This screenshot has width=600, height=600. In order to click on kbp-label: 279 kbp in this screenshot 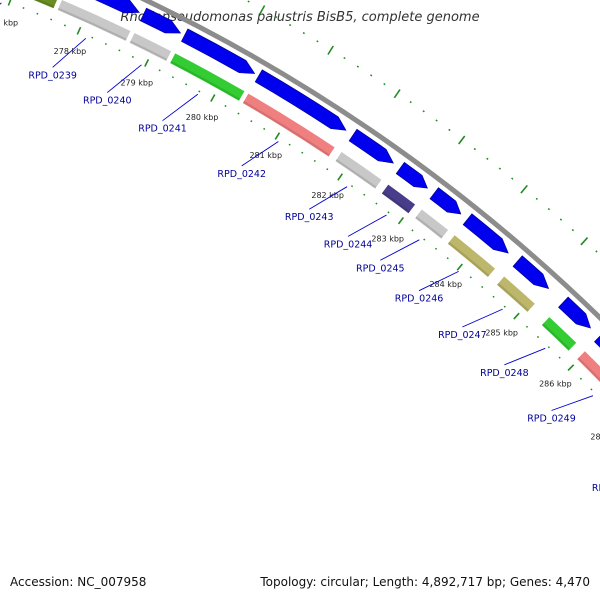, I will do `click(136, 83)`.